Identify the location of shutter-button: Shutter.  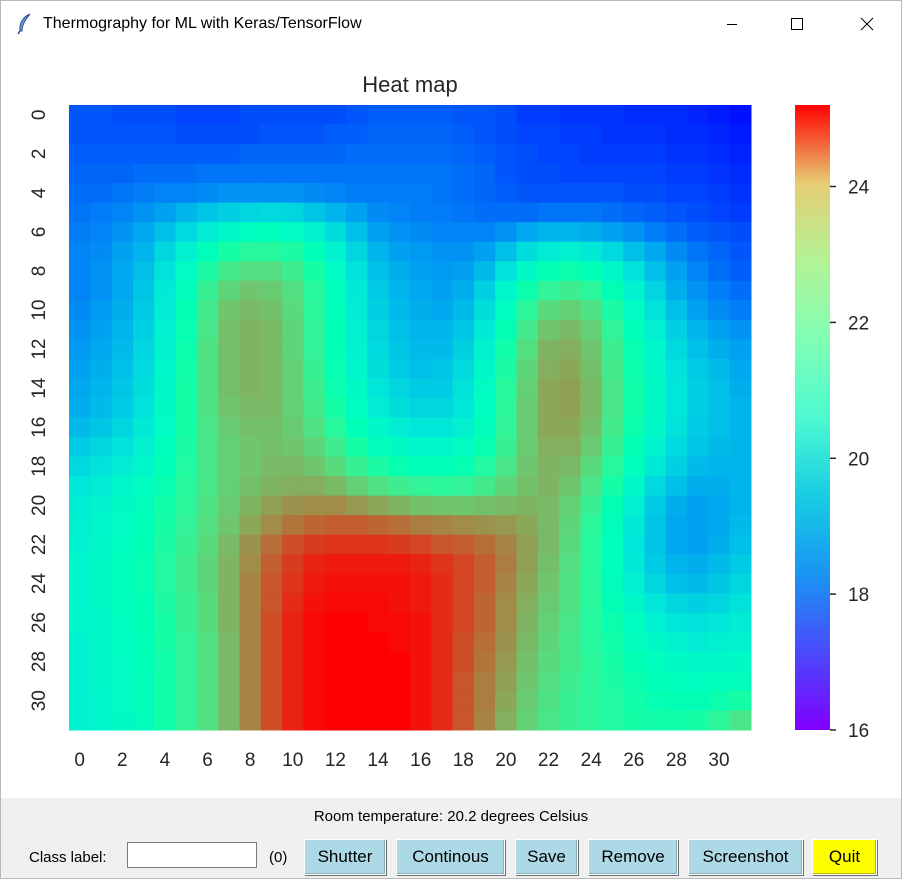
(345, 857).